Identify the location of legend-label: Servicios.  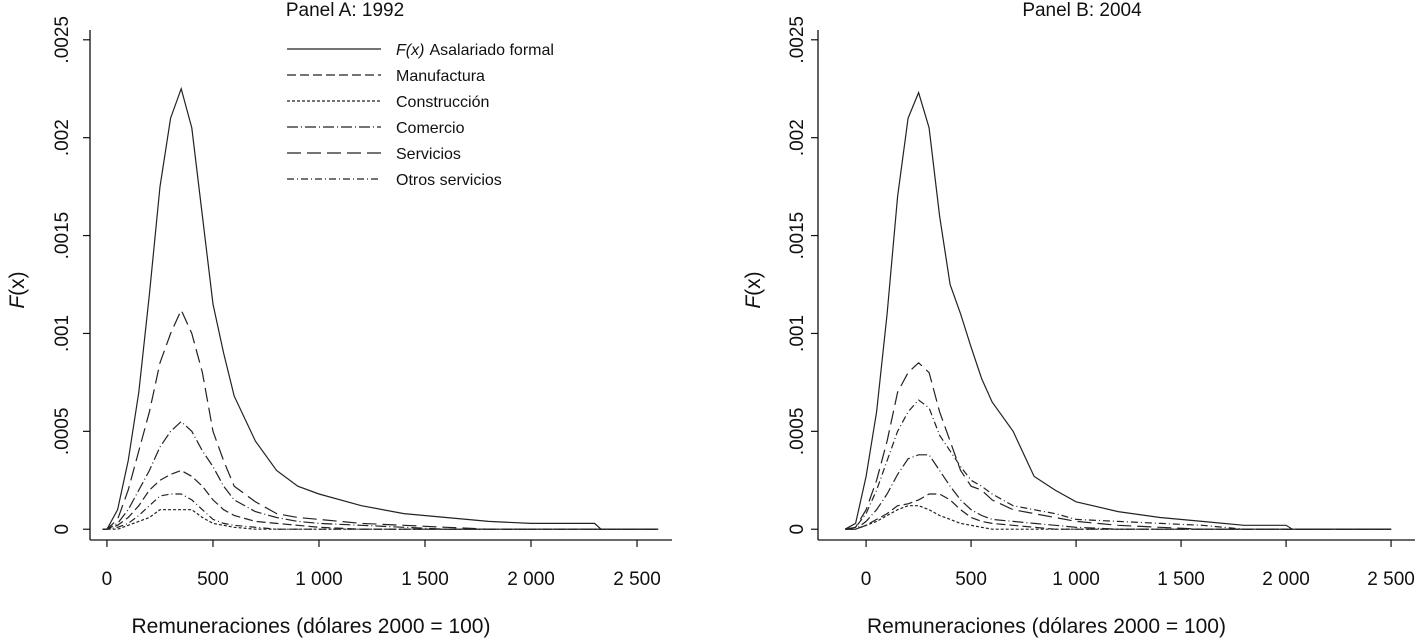
(428, 154).